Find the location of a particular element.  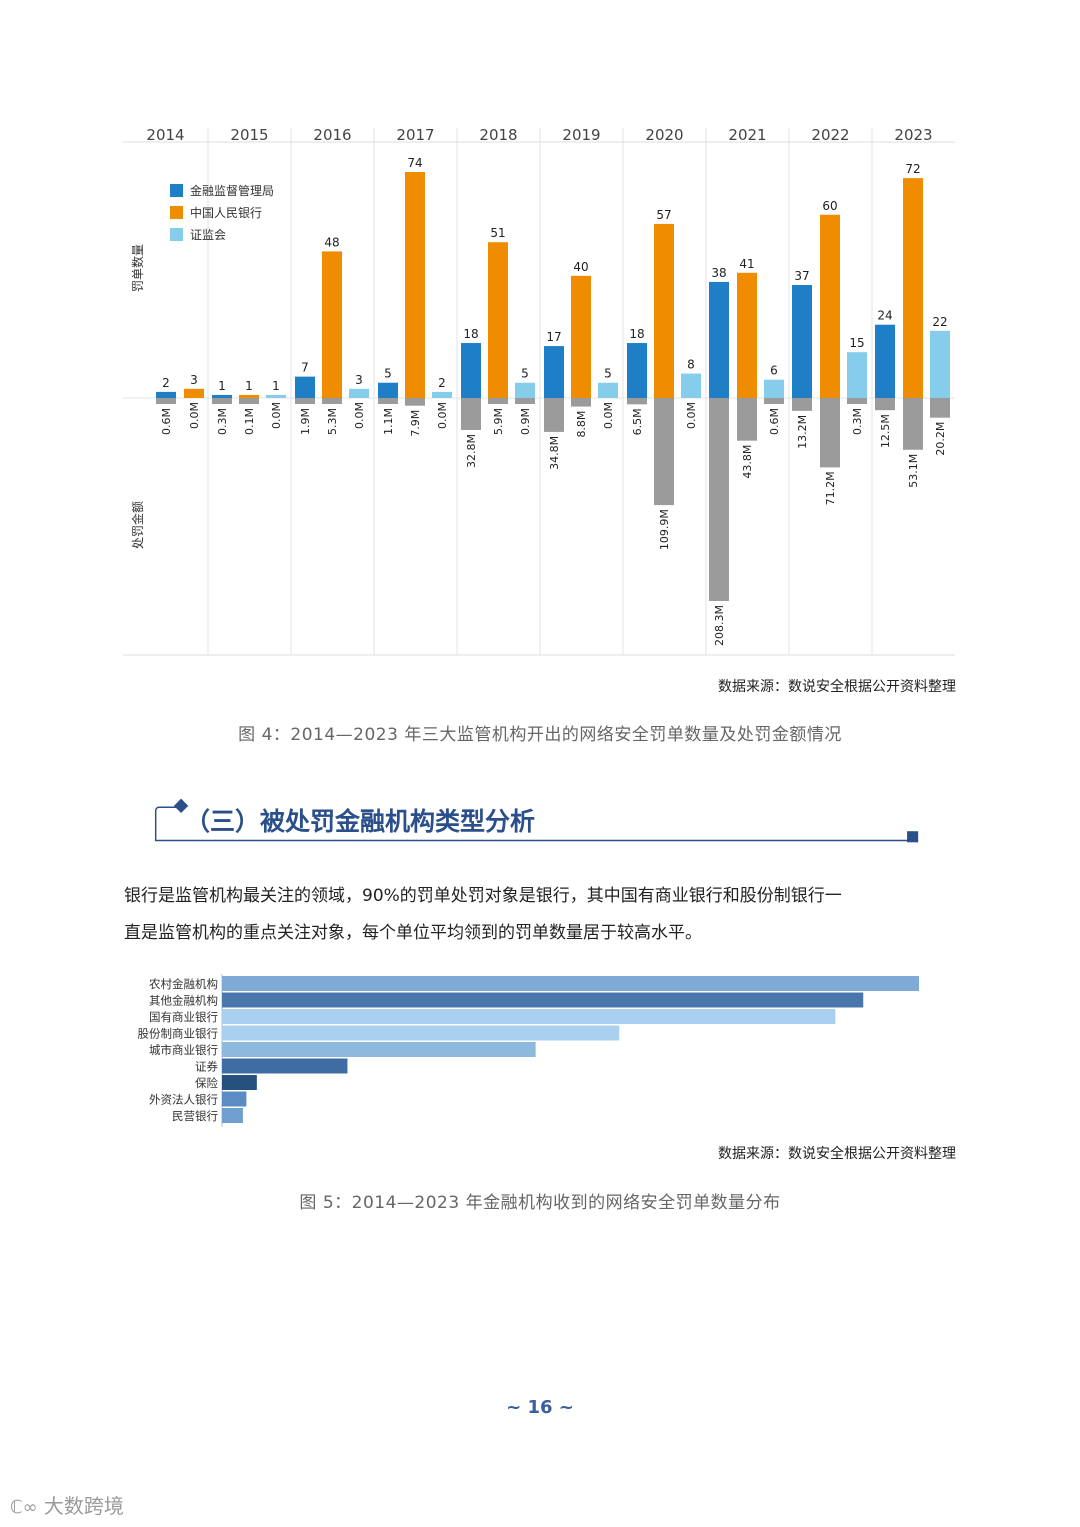

chart1-caption: 图 4：2014—2023 年三大监管机构开出的网络安全罚单数量及处罚金额情况 is located at coordinates (540, 735).